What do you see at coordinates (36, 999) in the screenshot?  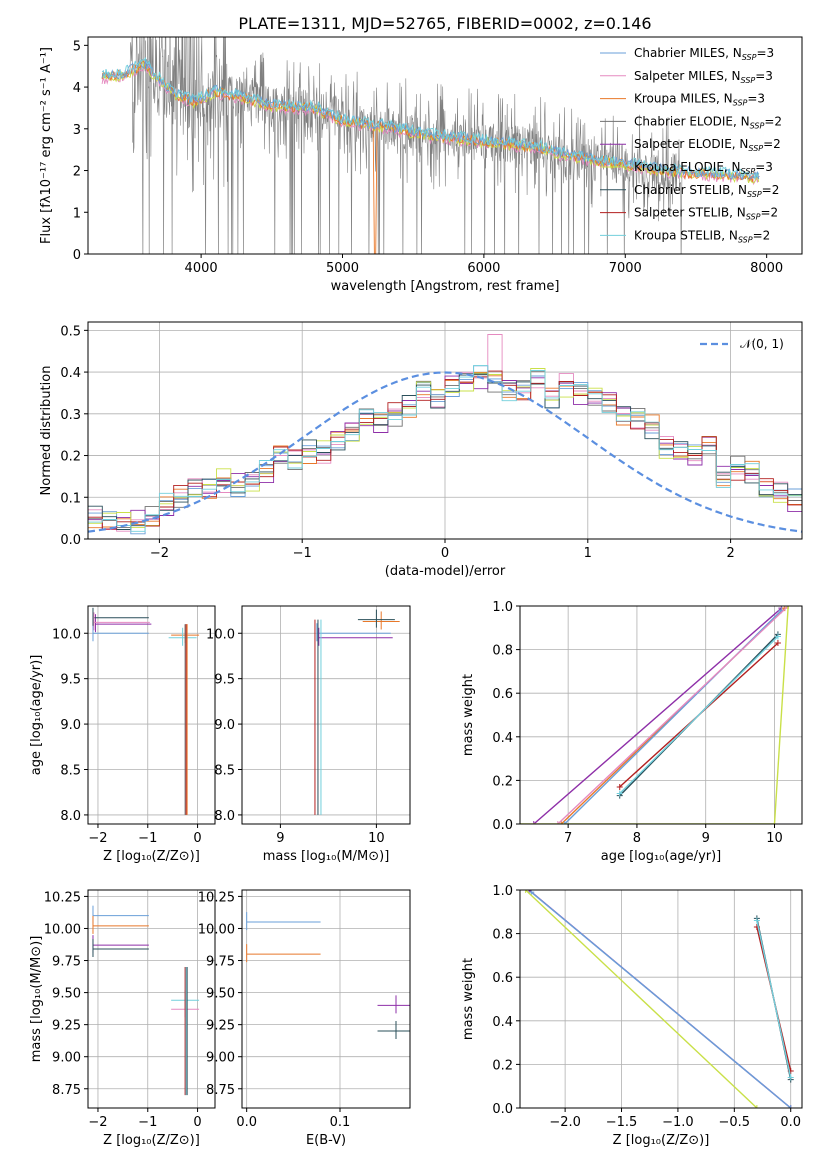 I see `y-axis-label: mass [log₁₀(M/M⊙)]` at bounding box center [36, 999].